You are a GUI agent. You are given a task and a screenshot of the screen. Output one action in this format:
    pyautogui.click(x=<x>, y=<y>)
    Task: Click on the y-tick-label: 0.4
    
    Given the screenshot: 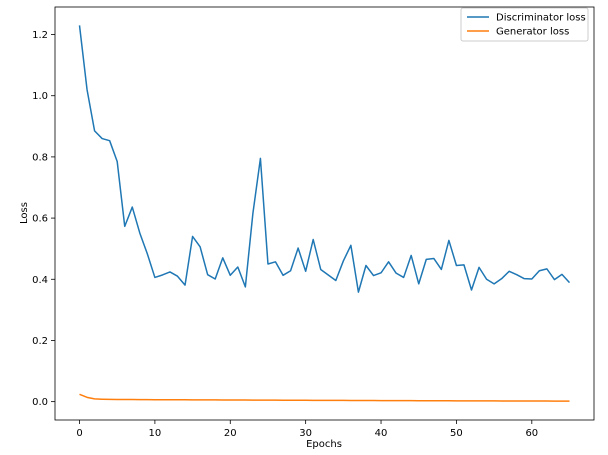 What is the action you would take?
    pyautogui.click(x=40, y=280)
    